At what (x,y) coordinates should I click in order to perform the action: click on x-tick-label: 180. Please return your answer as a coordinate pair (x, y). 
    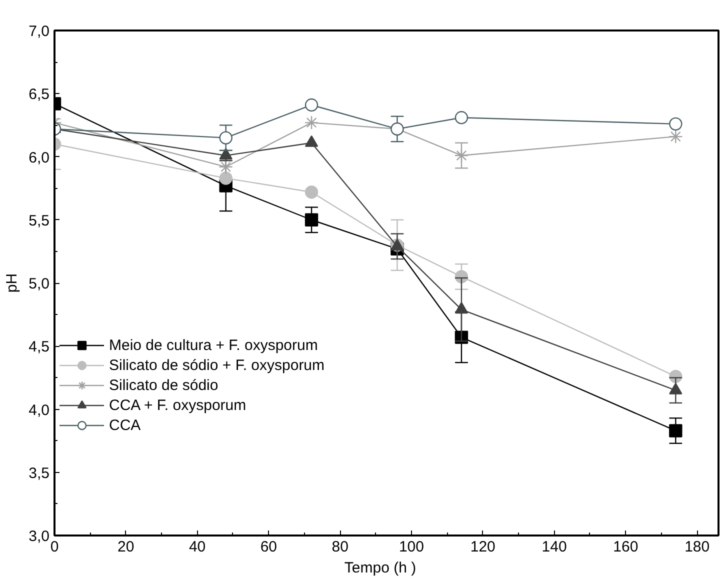
    Looking at the image, I should click on (697, 547).